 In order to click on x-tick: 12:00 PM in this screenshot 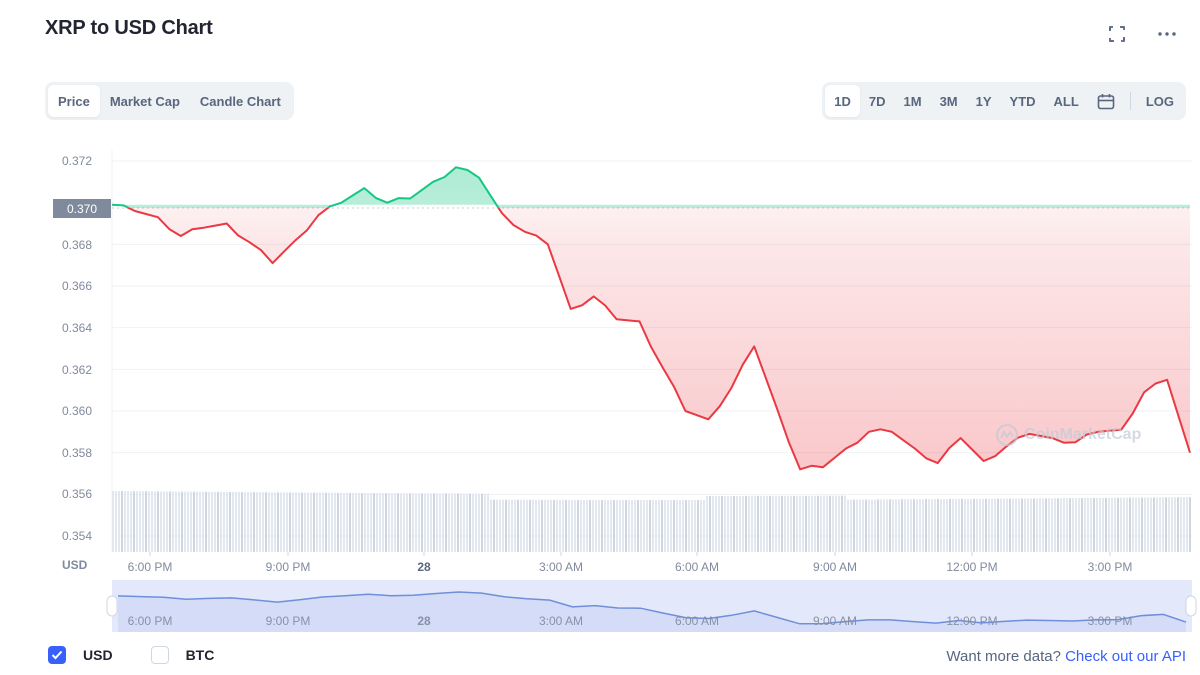, I will do `click(972, 567)`.